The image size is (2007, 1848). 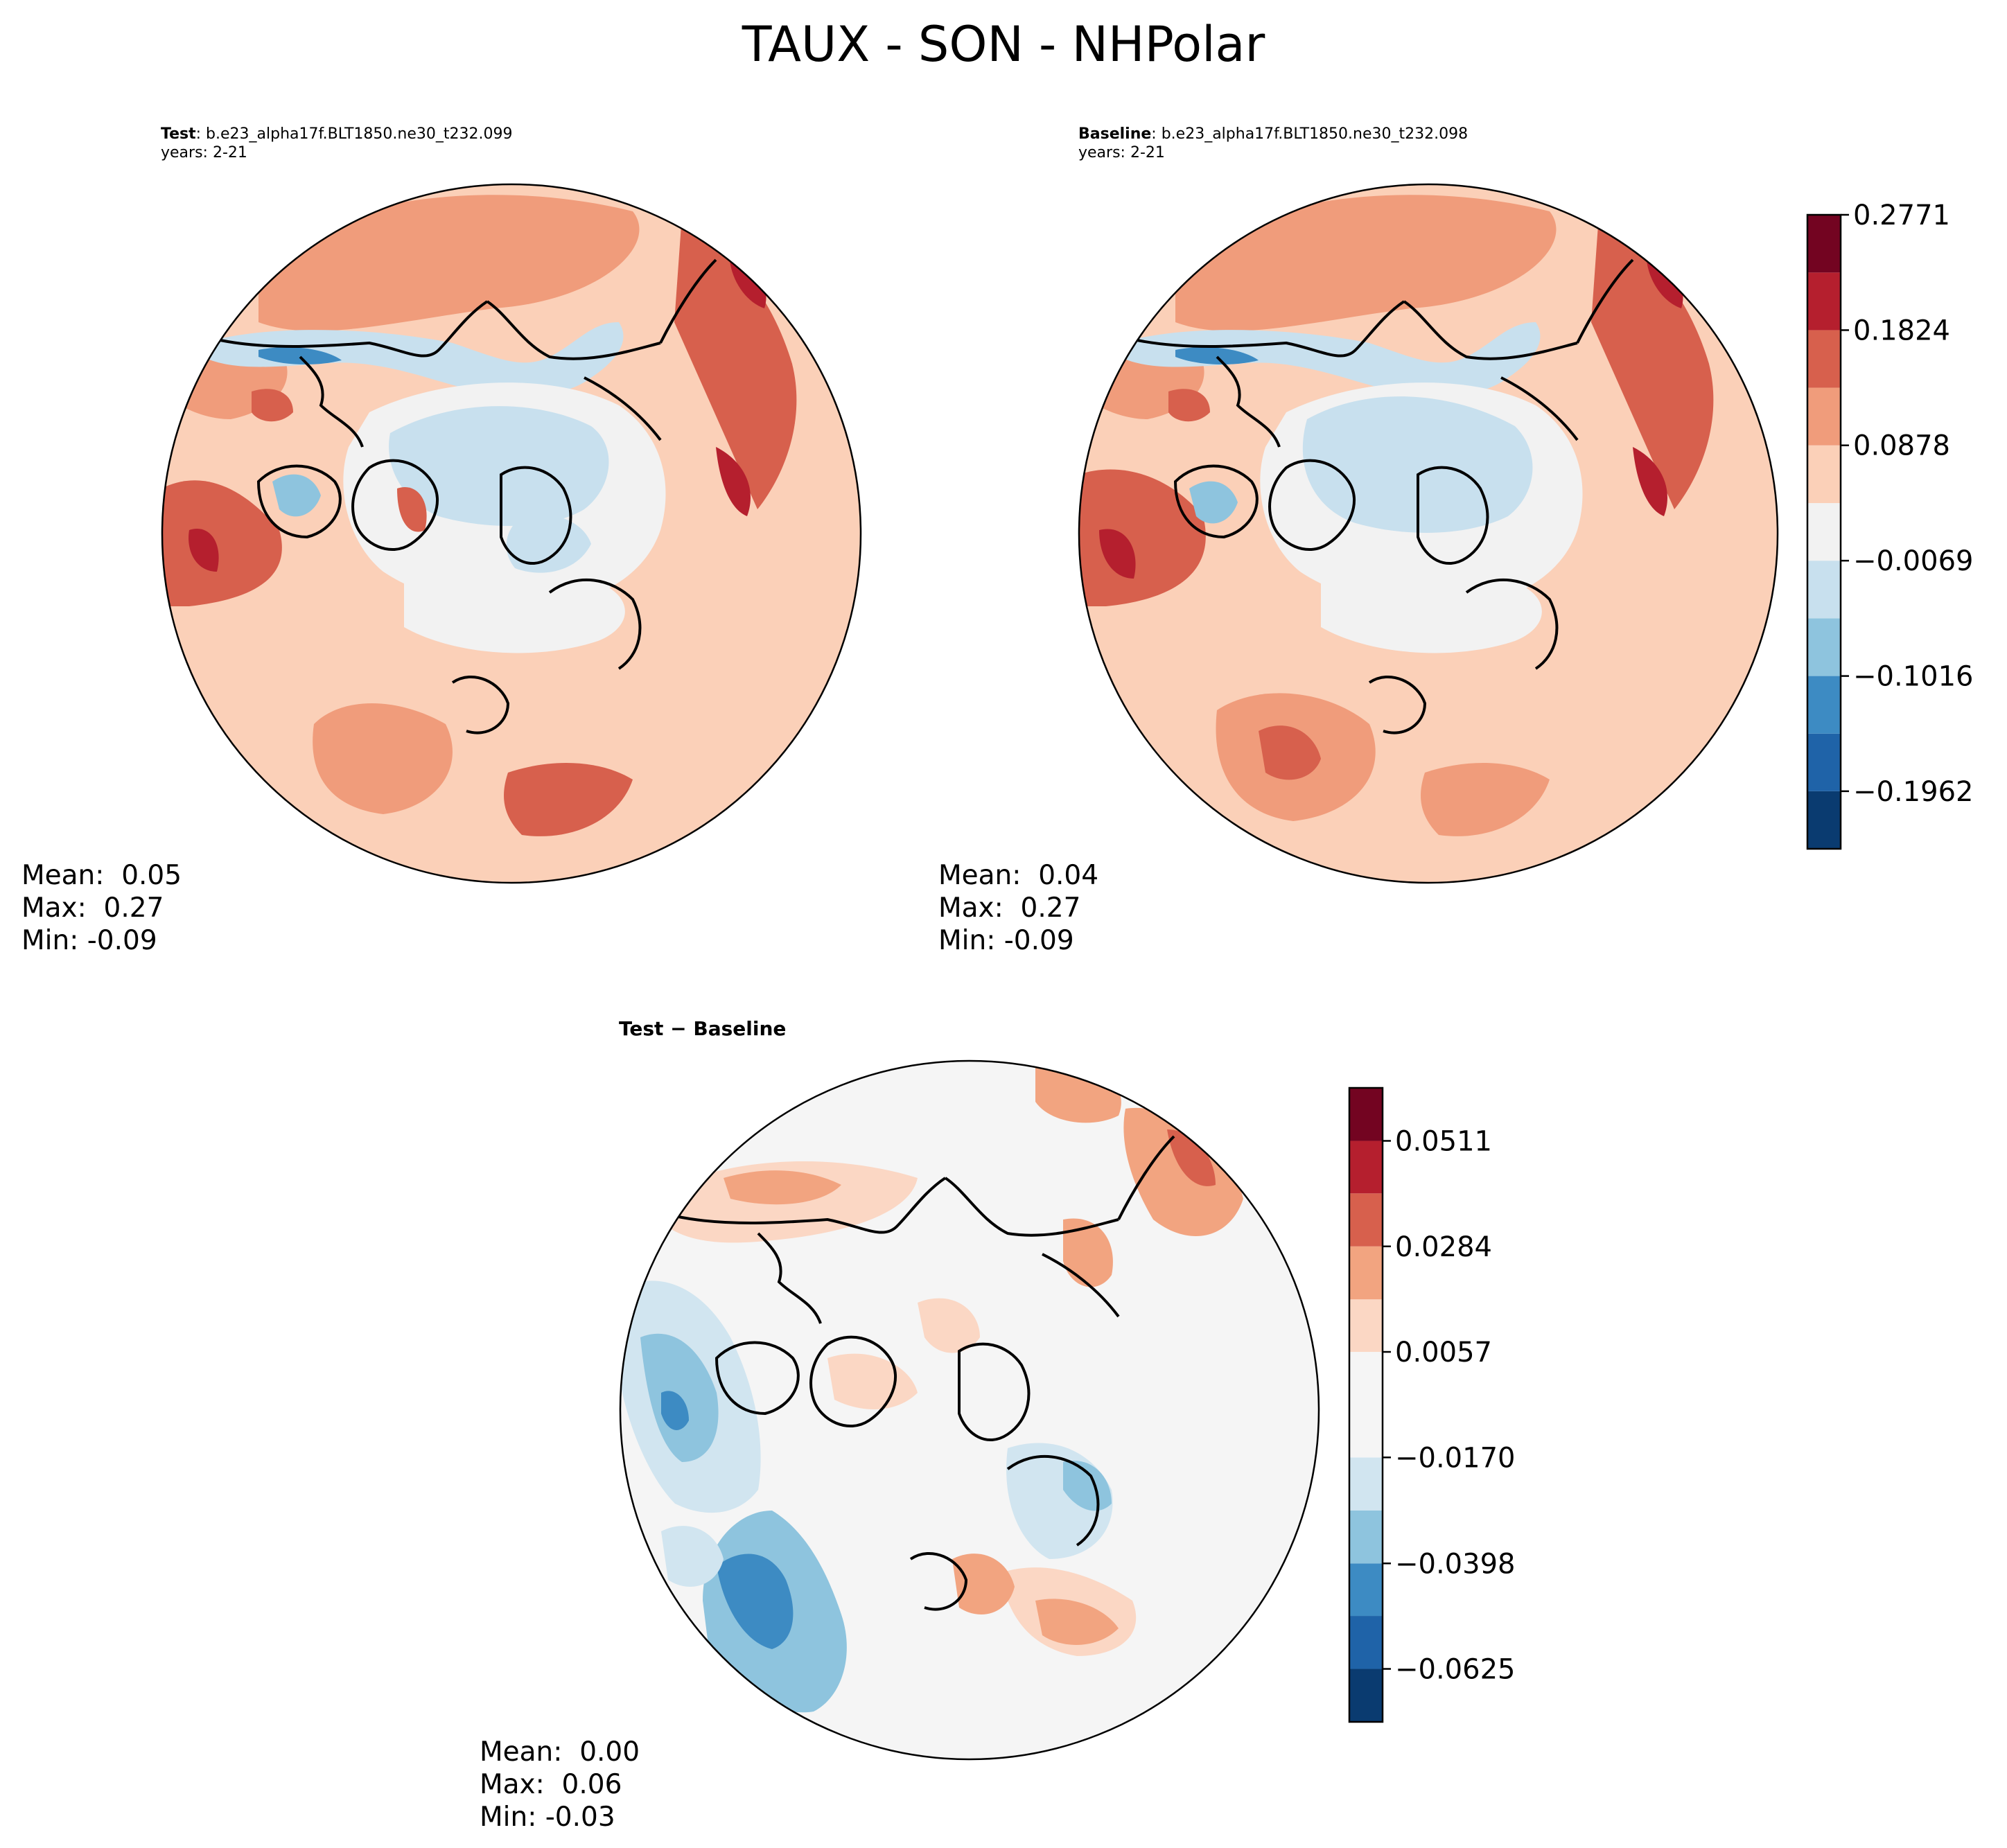 I want to click on test-case-name: : b.e23_alpha17f.BLT1850.ne30_t232.099, so click(x=354, y=134).